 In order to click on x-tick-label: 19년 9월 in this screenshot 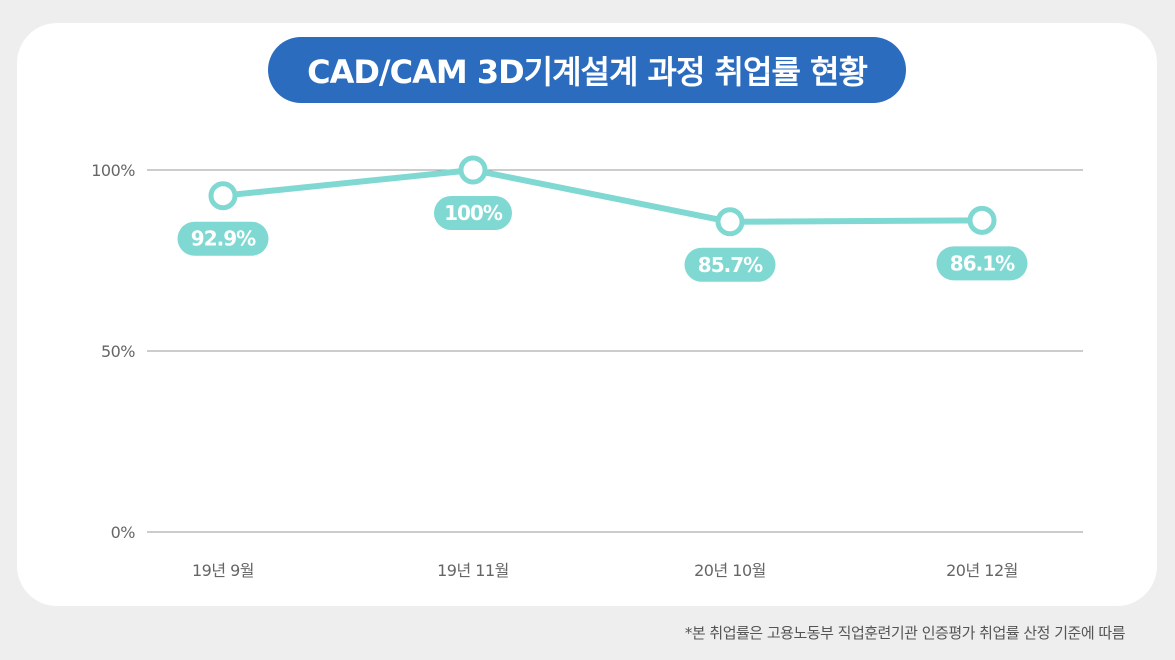, I will do `click(223, 570)`.